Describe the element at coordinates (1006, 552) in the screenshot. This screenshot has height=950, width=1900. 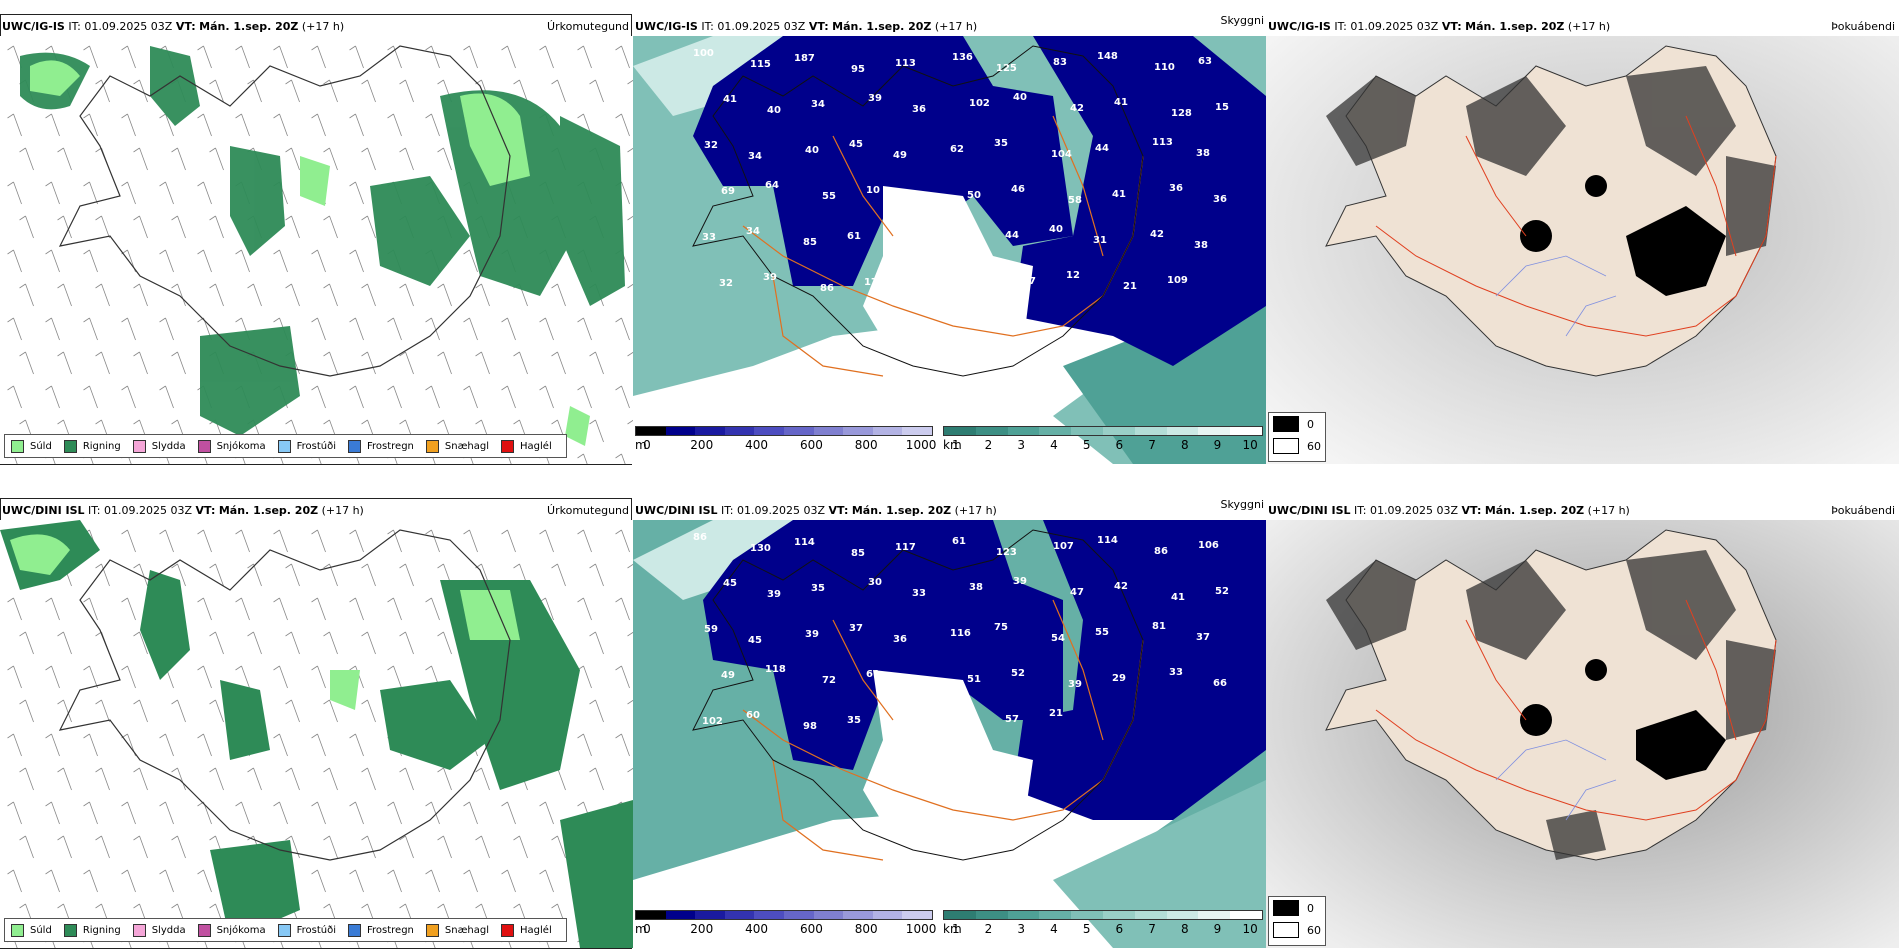
I see `ceiling-value-label: 123` at that location.